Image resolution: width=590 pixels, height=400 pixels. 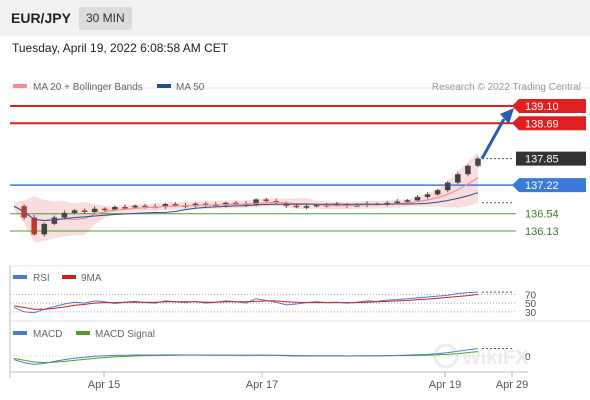 What do you see at coordinates (445, 385) in the screenshot?
I see `x-tick-label: Apr 19` at bounding box center [445, 385].